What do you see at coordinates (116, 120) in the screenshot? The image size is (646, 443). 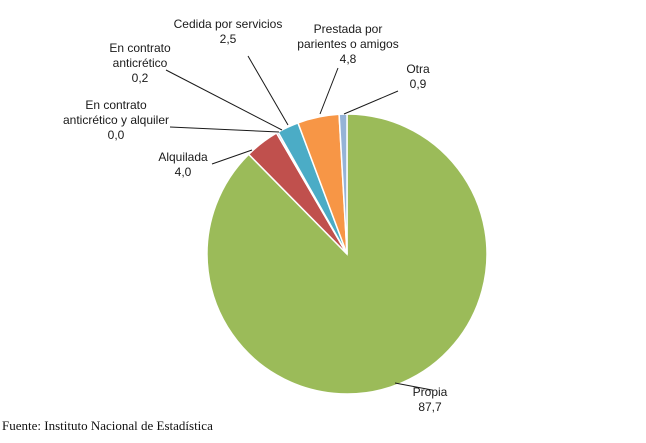 I see `slice-category-label: anticrético y alquiler` at bounding box center [116, 120].